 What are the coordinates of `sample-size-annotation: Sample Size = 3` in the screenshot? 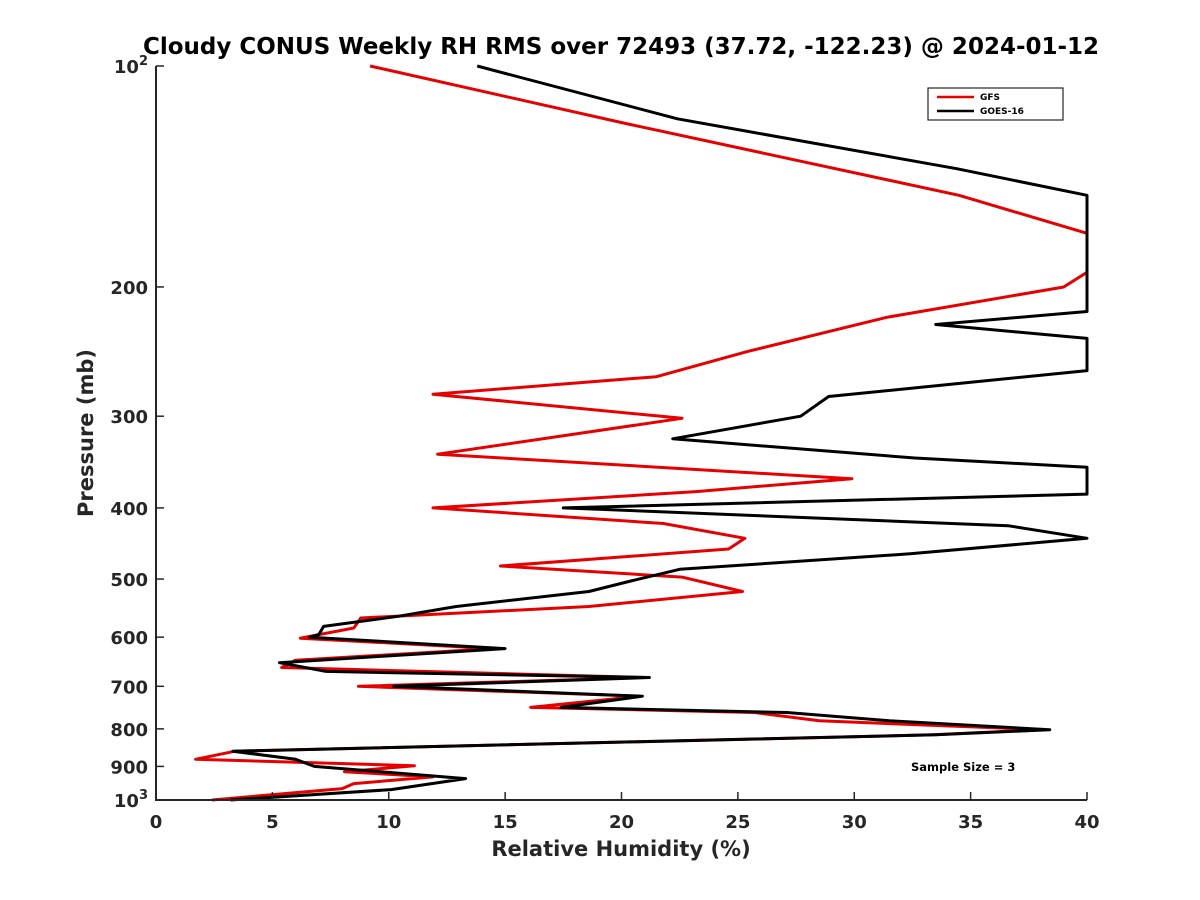 It's located at (963, 767).